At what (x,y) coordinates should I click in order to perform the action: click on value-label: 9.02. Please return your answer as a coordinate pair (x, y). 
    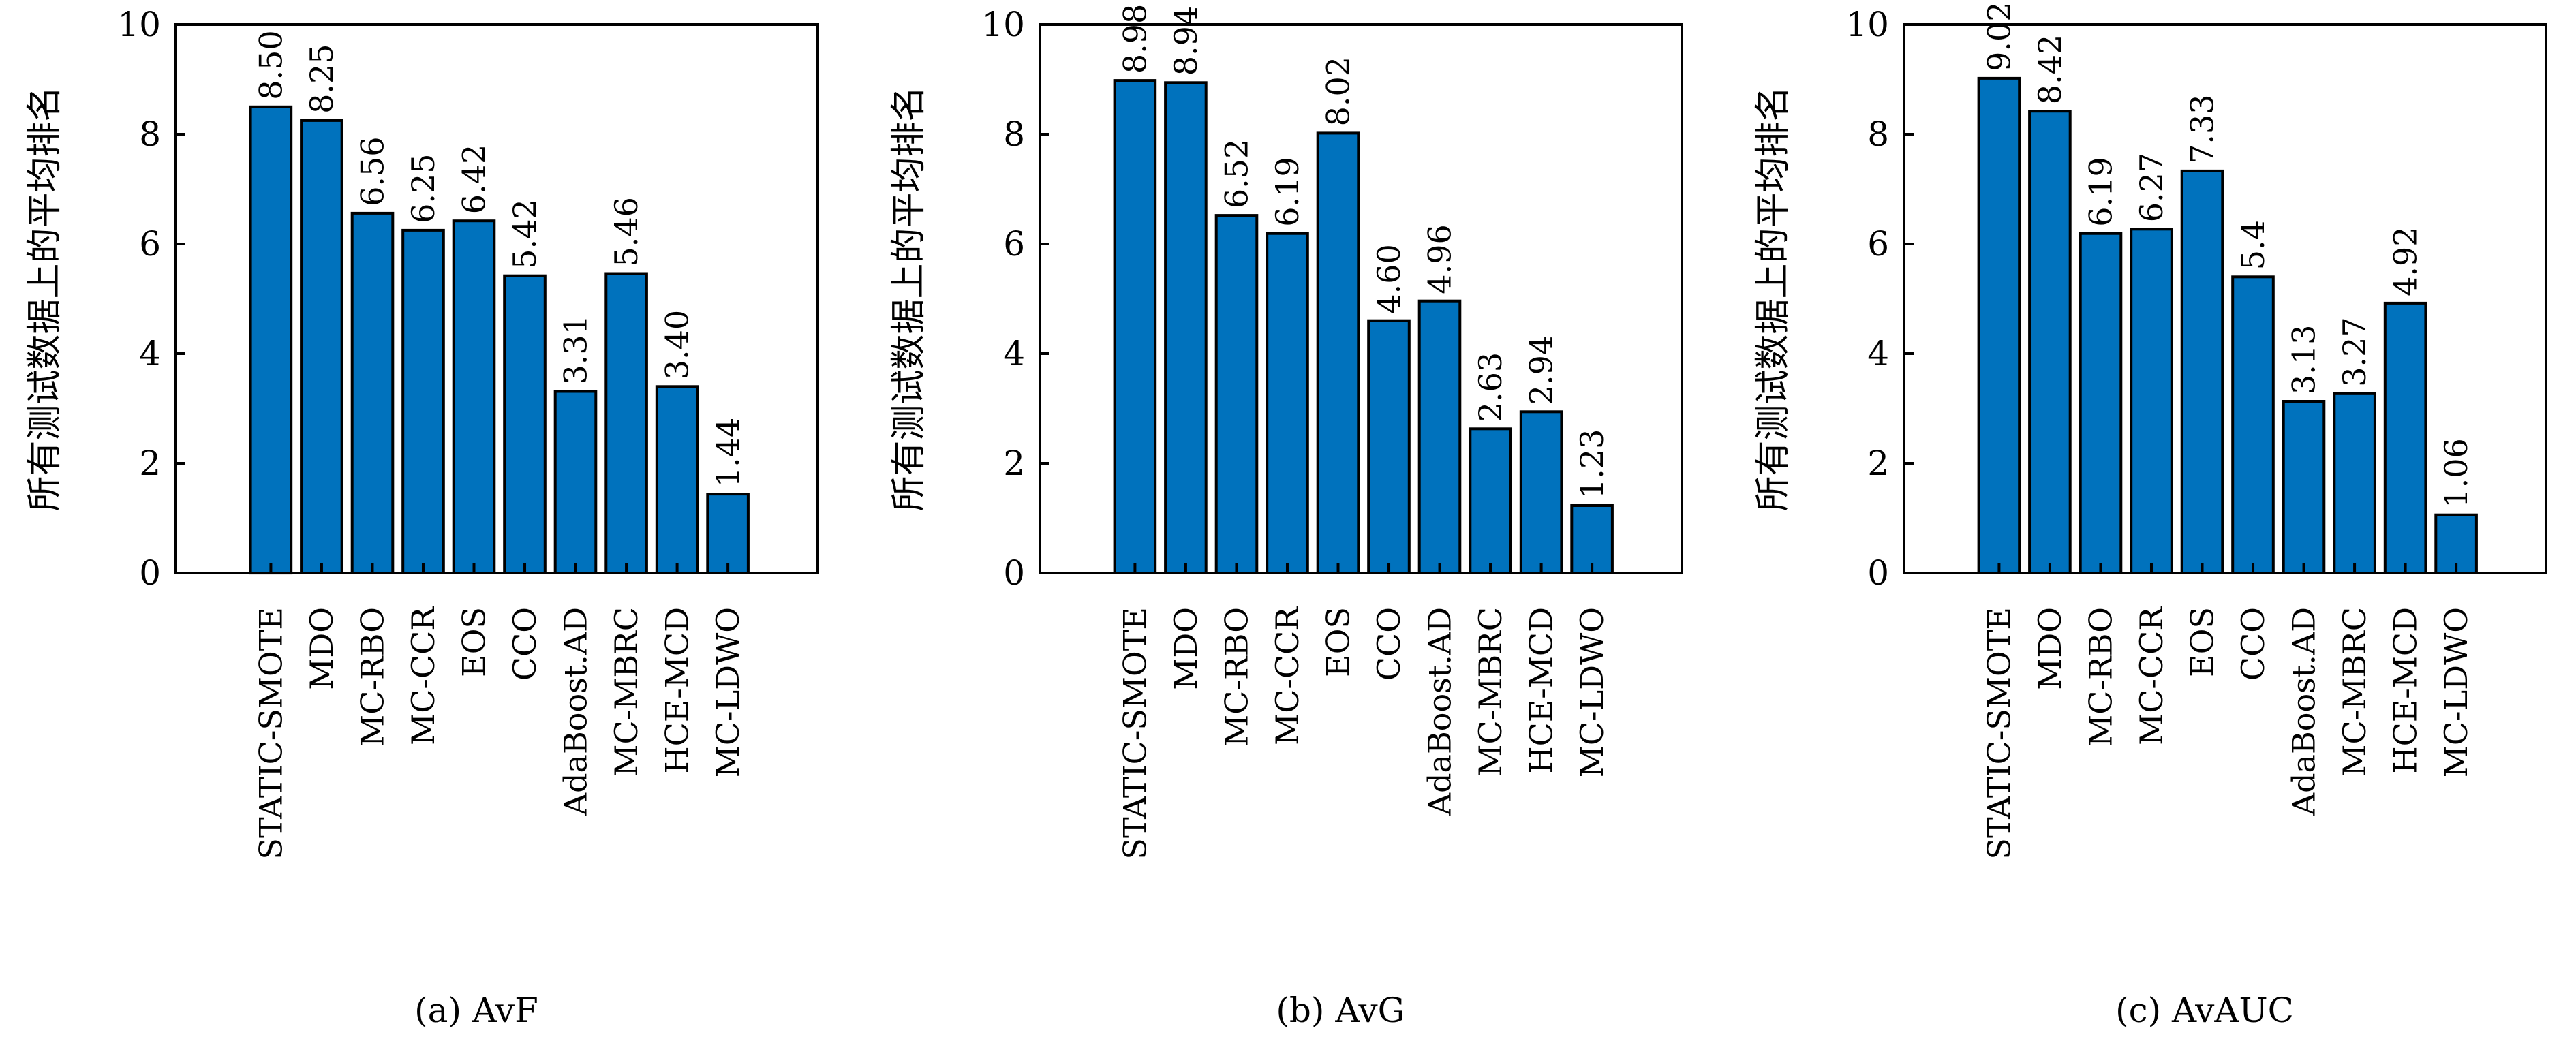
    Looking at the image, I should click on (1998, 36).